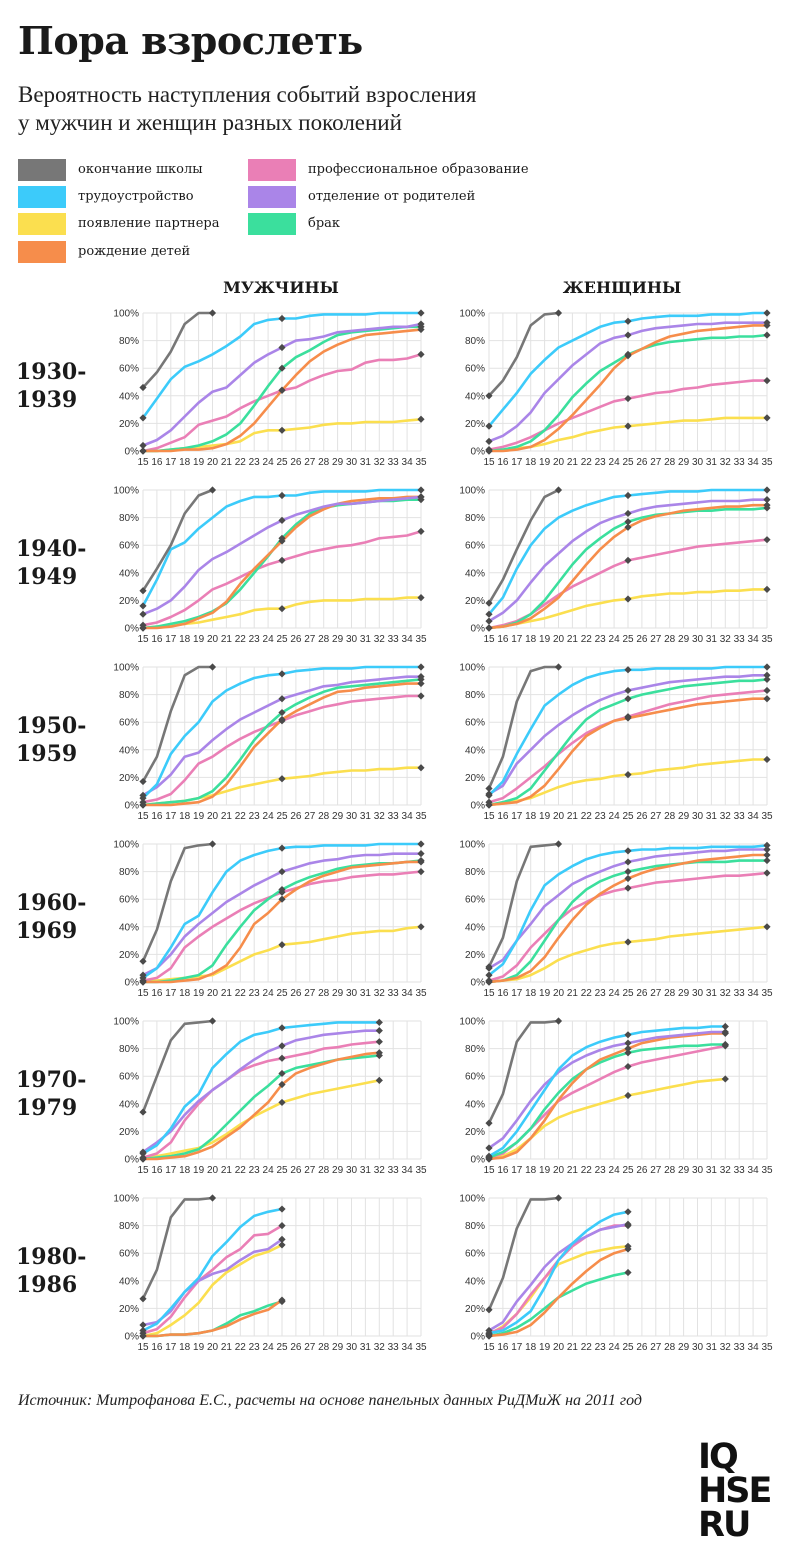  Describe the element at coordinates (656, 816) in the screenshot. I see `x-tick-label: 27` at that location.